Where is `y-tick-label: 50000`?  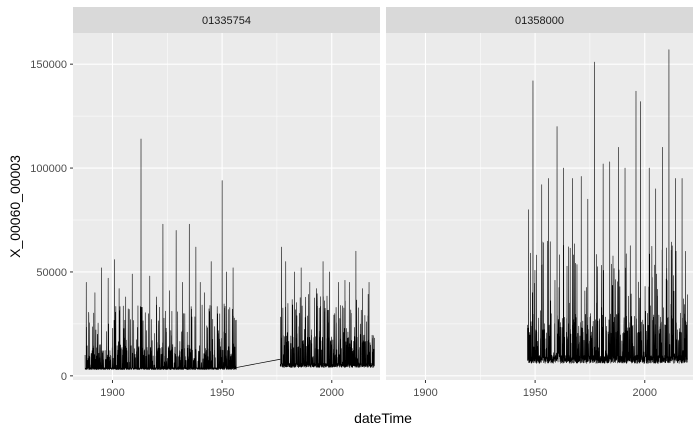
y-tick-label: 50000 is located at coordinates (51, 273).